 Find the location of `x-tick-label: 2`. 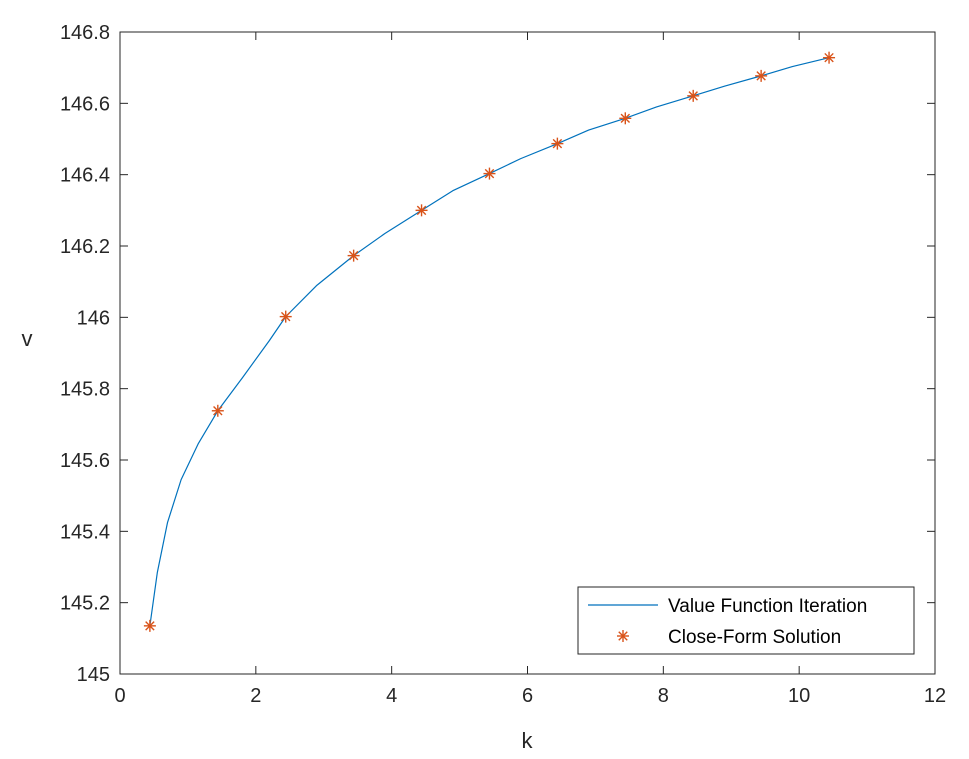

x-tick-label: 2 is located at coordinates (255, 696).